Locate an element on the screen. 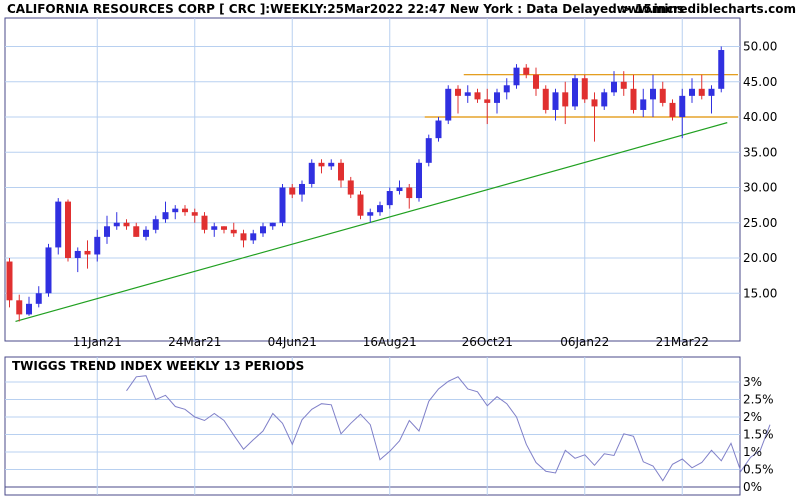  indicator-y-tick-label: 3% is located at coordinates (752, 382).